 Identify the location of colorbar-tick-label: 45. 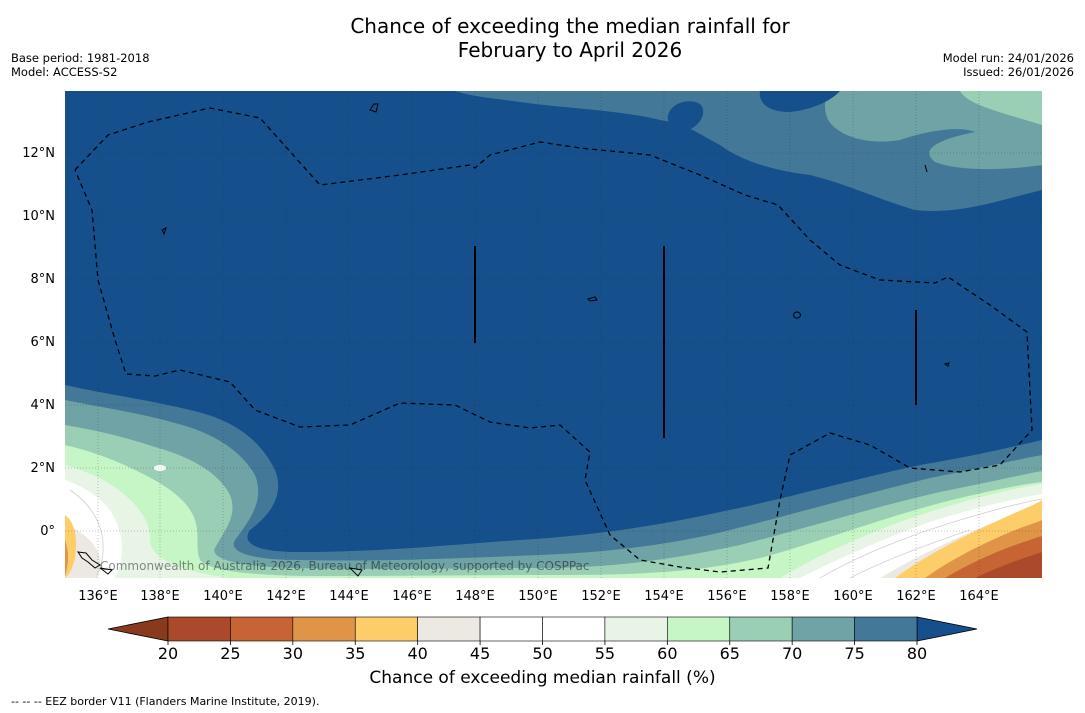
(480, 653).